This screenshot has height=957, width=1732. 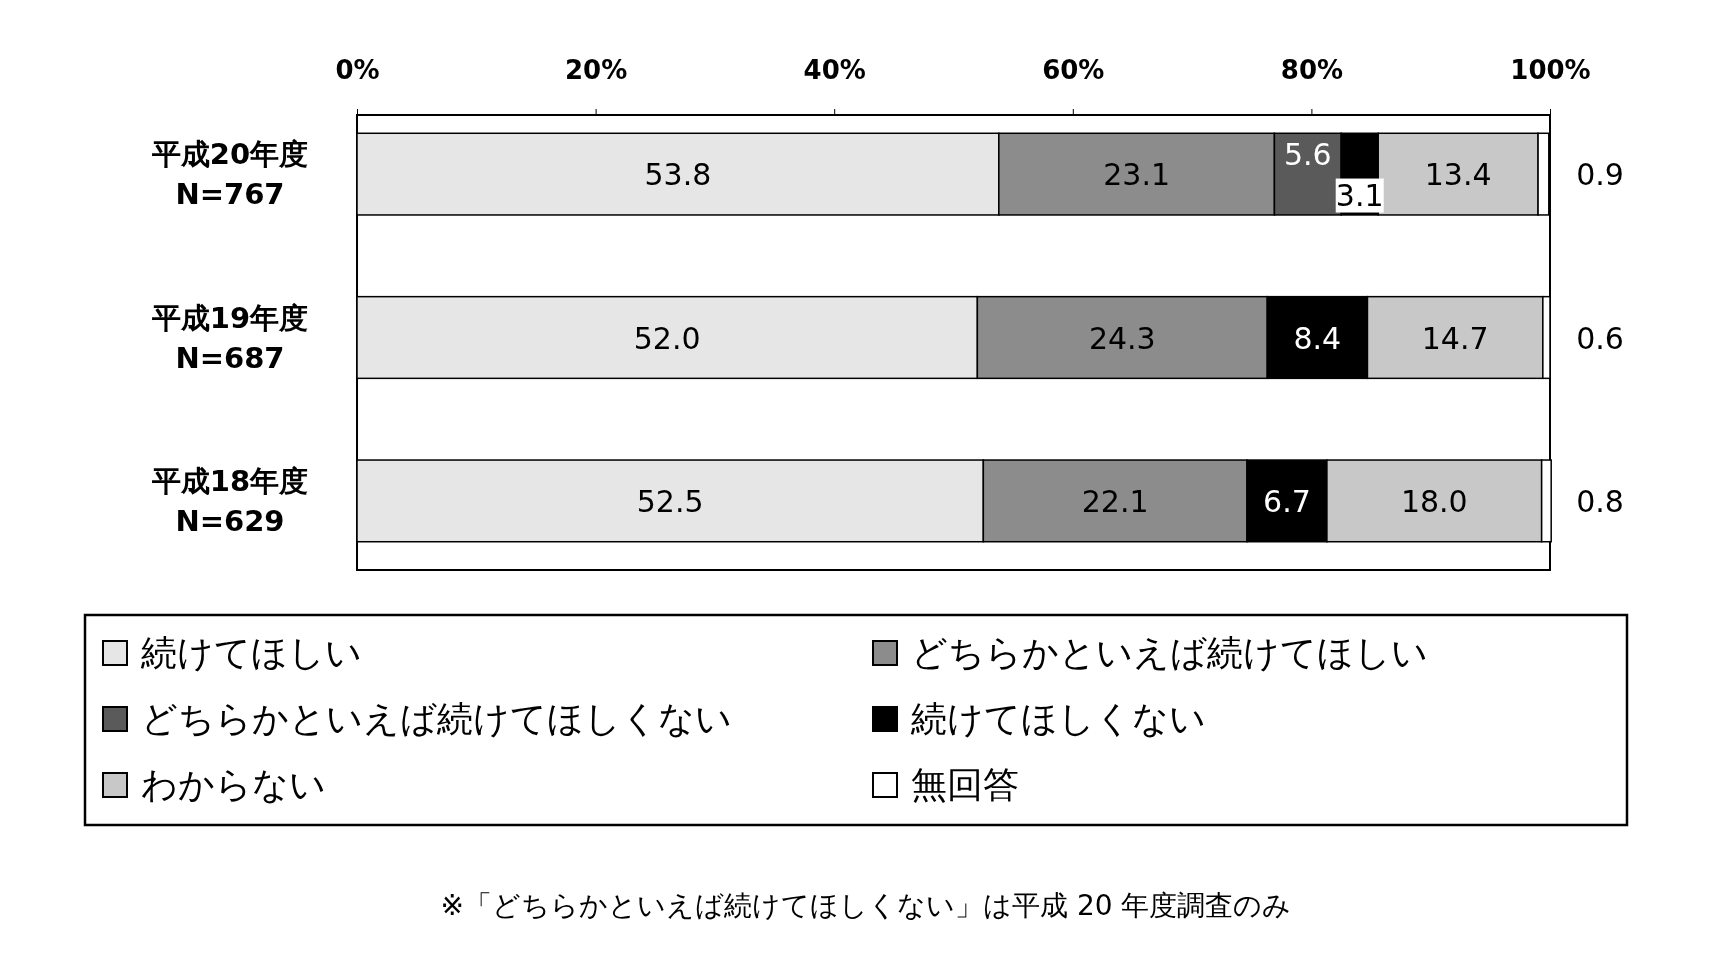 I want to click on data-label: 5.6, so click(x=1307, y=154).